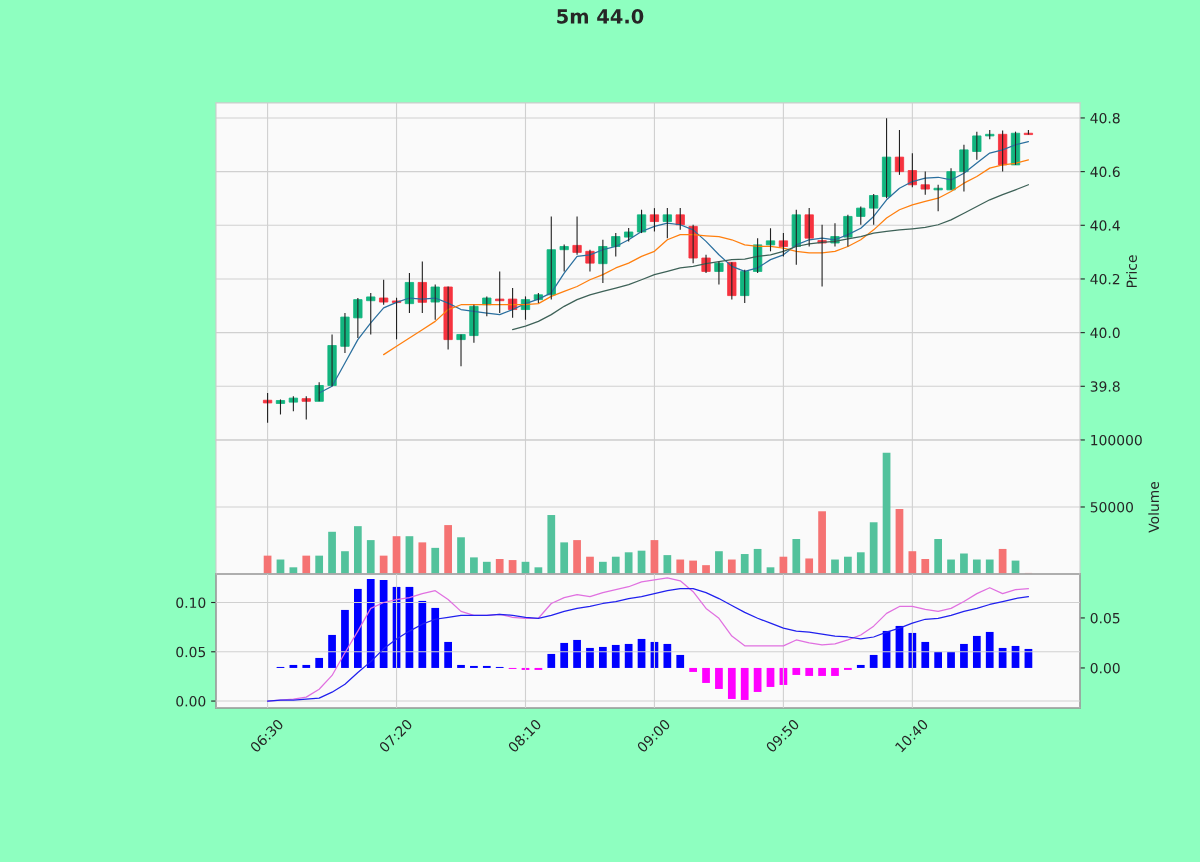 Image resolution: width=1200 pixels, height=862 pixels. Describe the element at coordinates (1105, 172) in the screenshot. I see `y-tick-label: 40.6` at that location.